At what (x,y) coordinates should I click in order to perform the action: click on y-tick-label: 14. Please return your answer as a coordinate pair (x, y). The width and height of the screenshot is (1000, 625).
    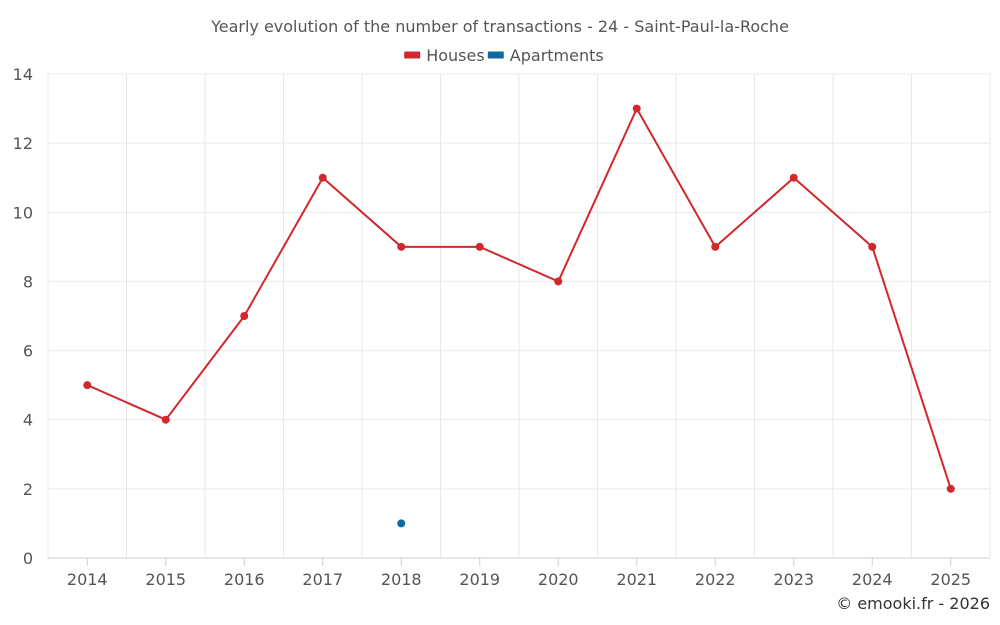
    Looking at the image, I should click on (23, 74).